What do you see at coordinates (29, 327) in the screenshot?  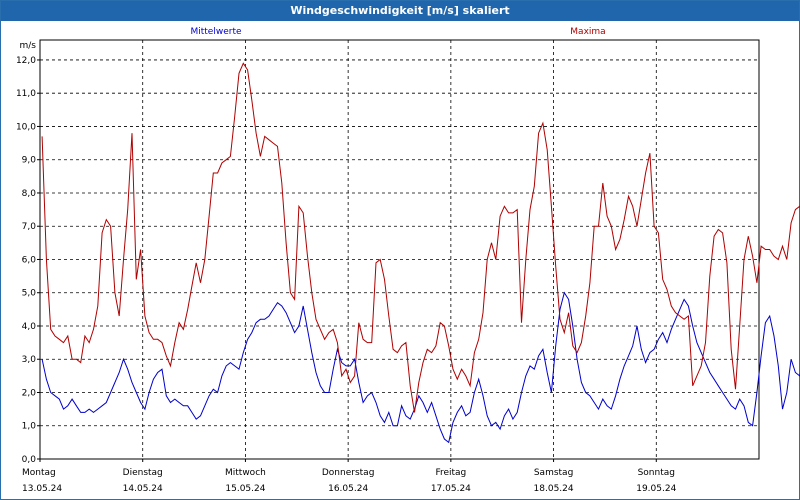 I see `y-tick-label: 4,0` at bounding box center [29, 327].